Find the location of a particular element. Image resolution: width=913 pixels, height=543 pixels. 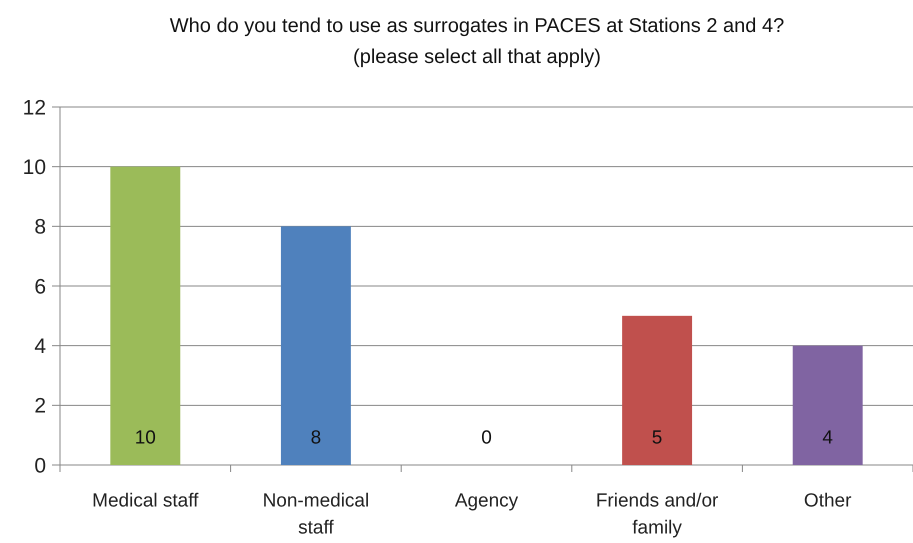

y-tick-label: 2 is located at coordinates (40, 406).